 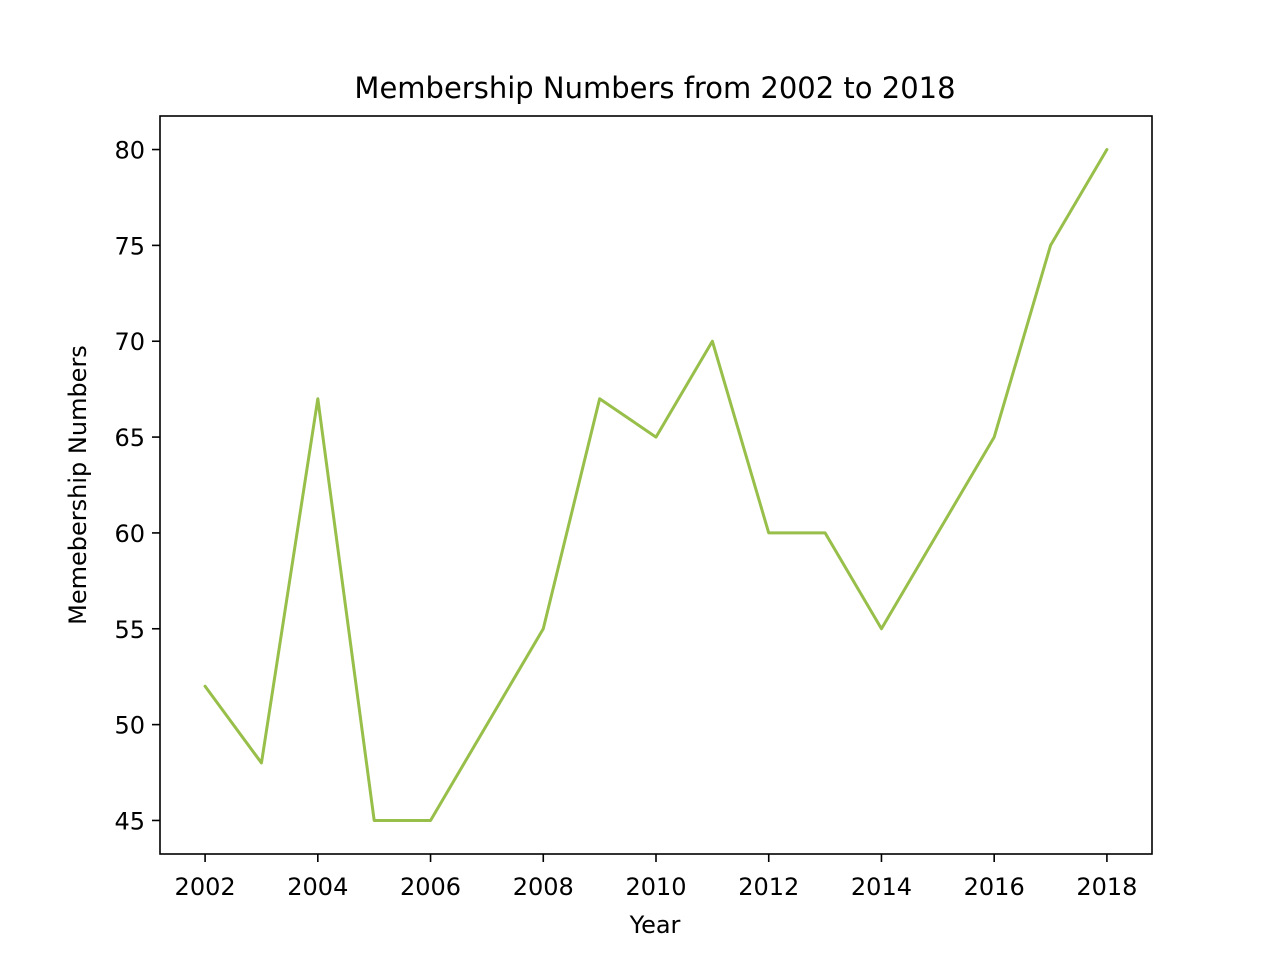 I want to click on x-tick-label: 2006, so click(x=430, y=887).